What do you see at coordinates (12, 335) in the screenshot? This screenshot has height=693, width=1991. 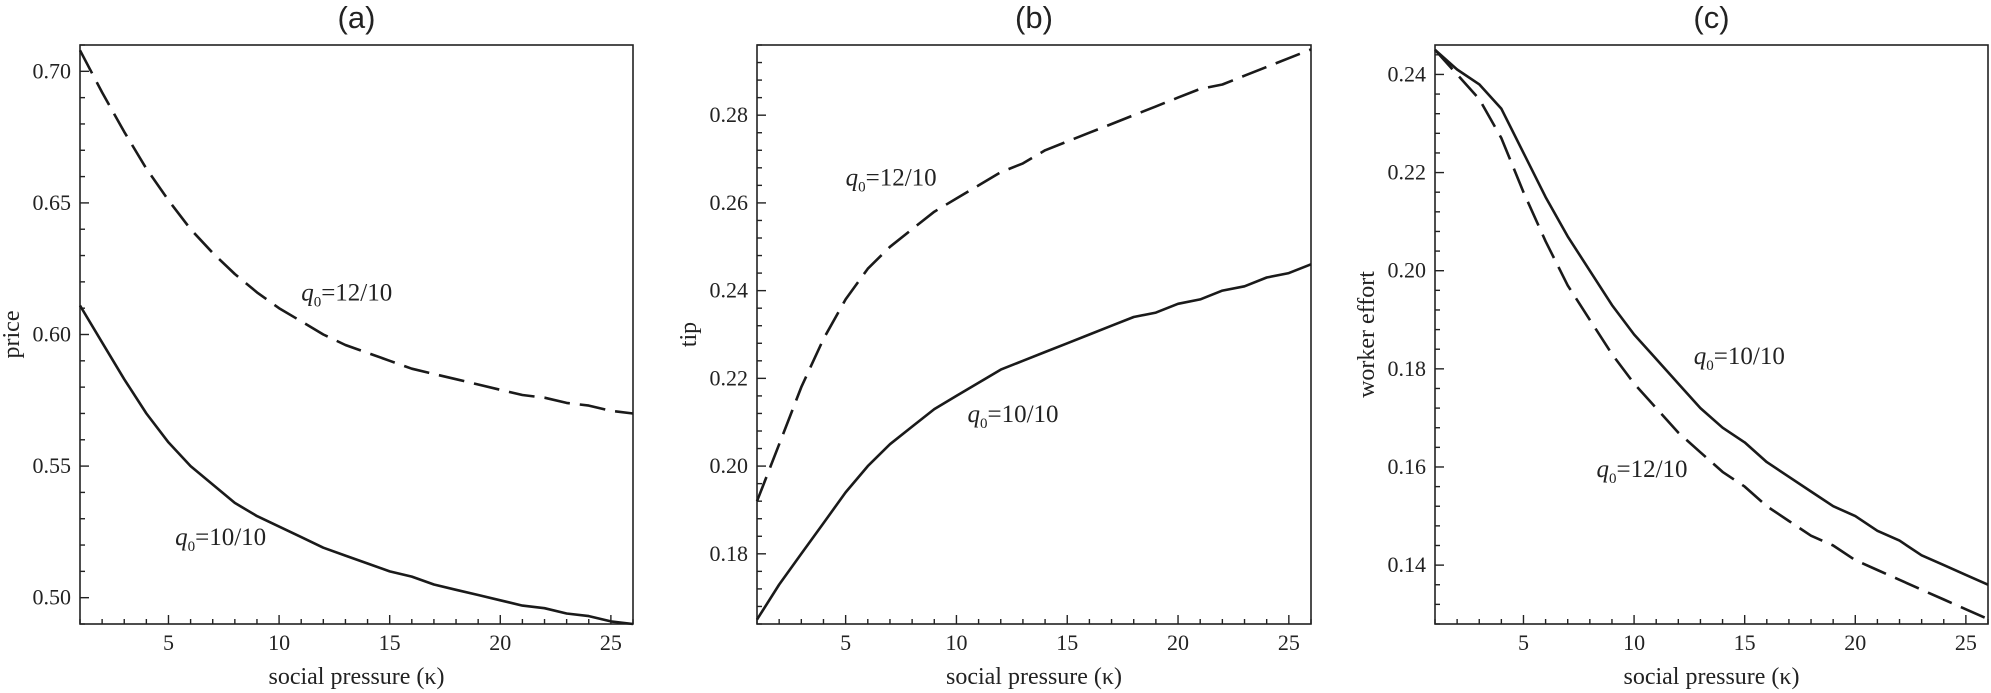 I see `y-axis-label: price` at bounding box center [12, 335].